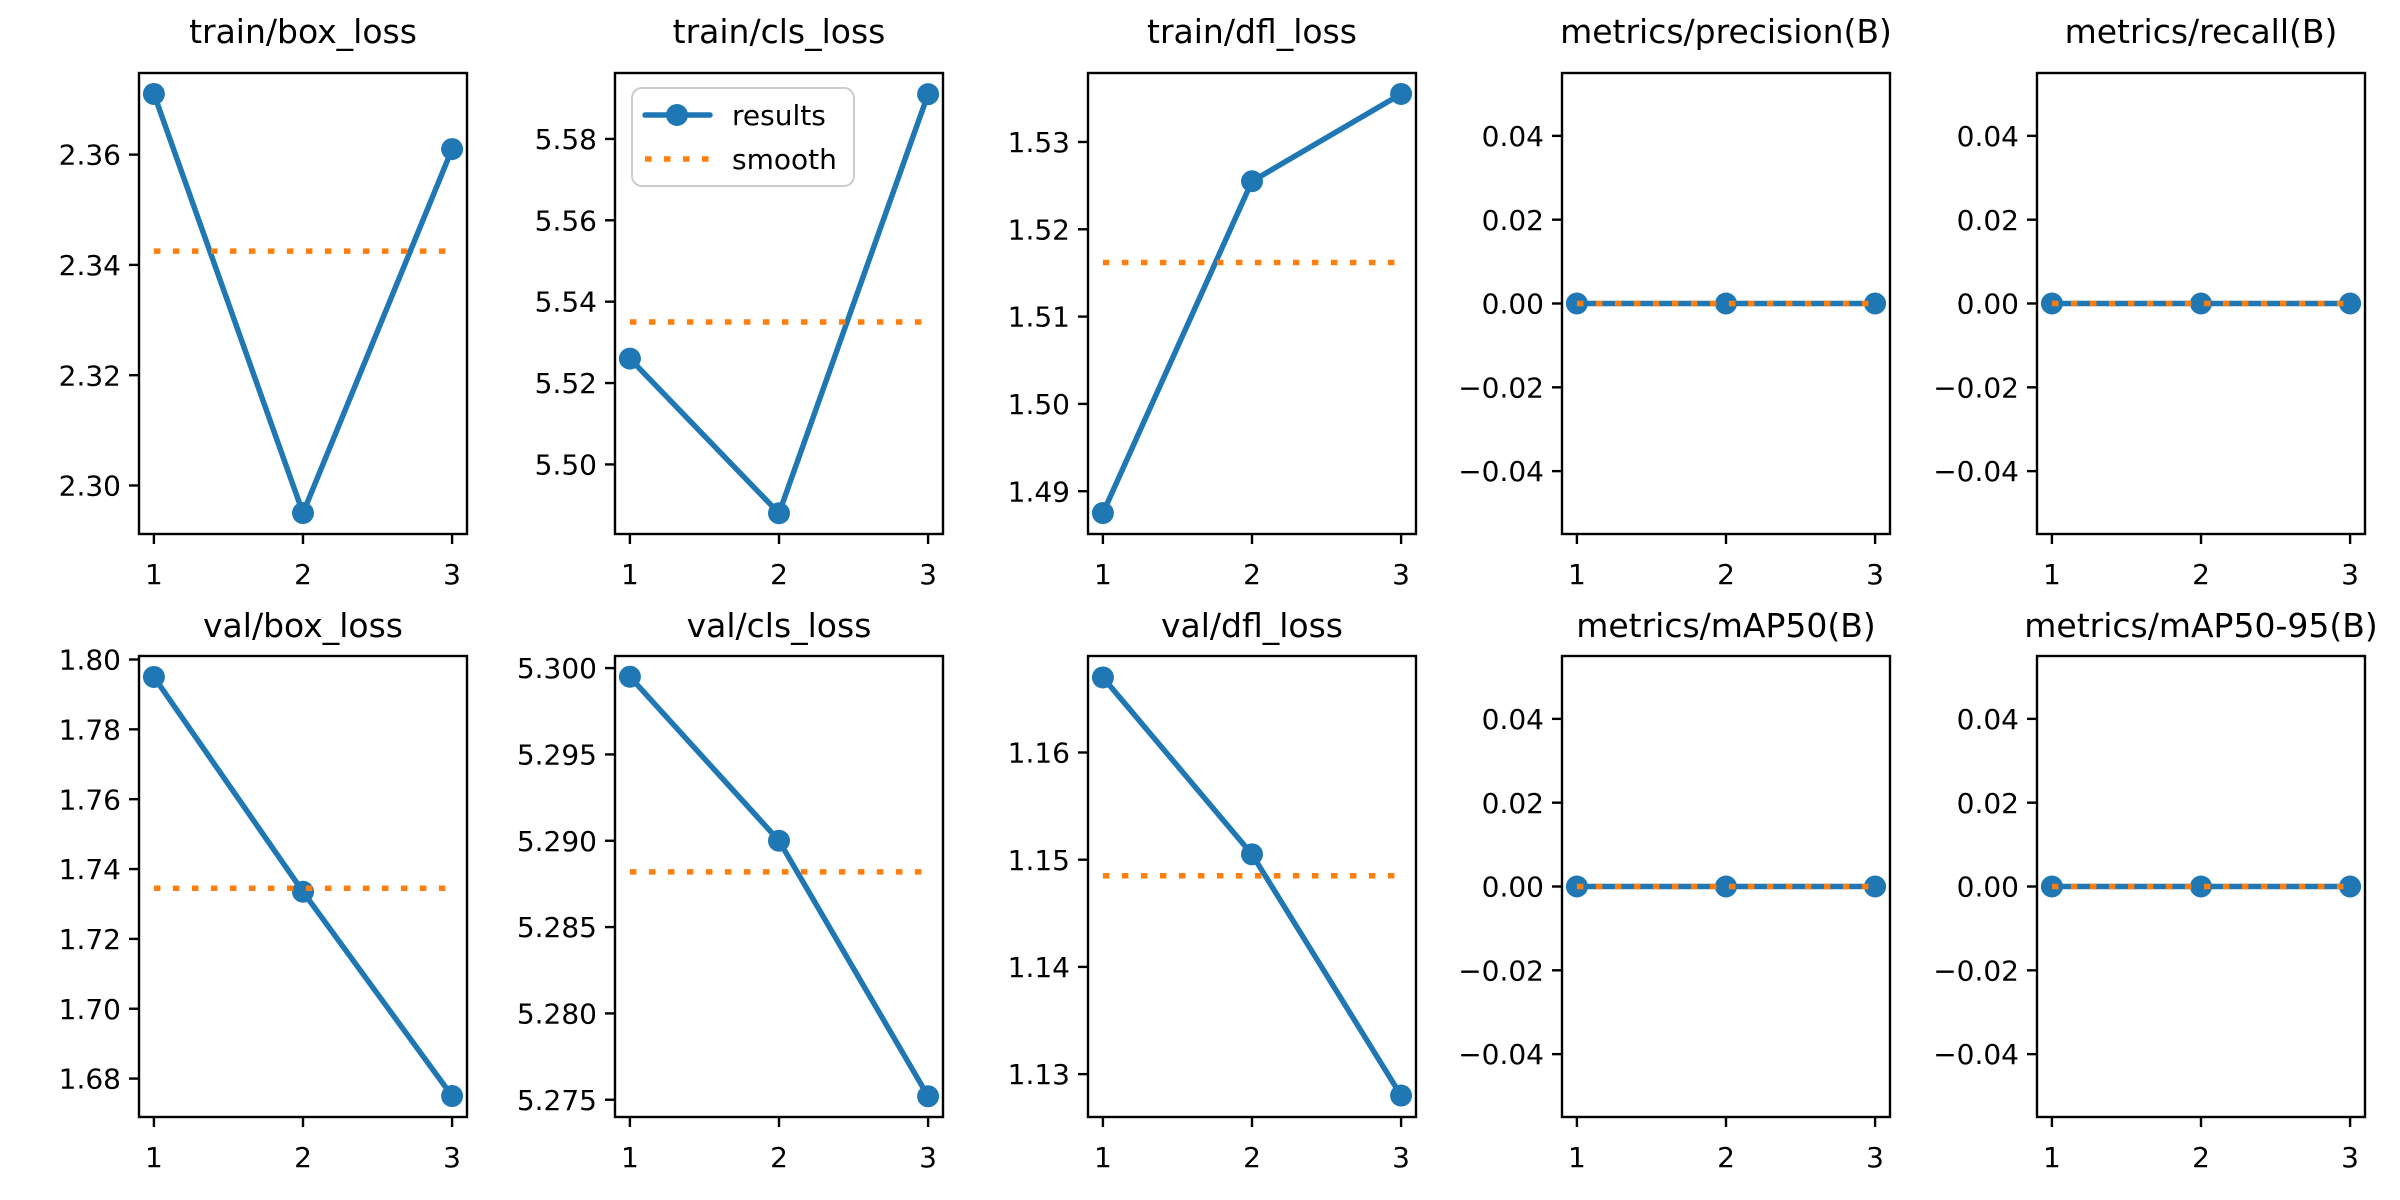 The width and height of the screenshot is (2400, 1200). I want to click on subplot-title: metrics/mAP50-95(B), so click(2200, 625).